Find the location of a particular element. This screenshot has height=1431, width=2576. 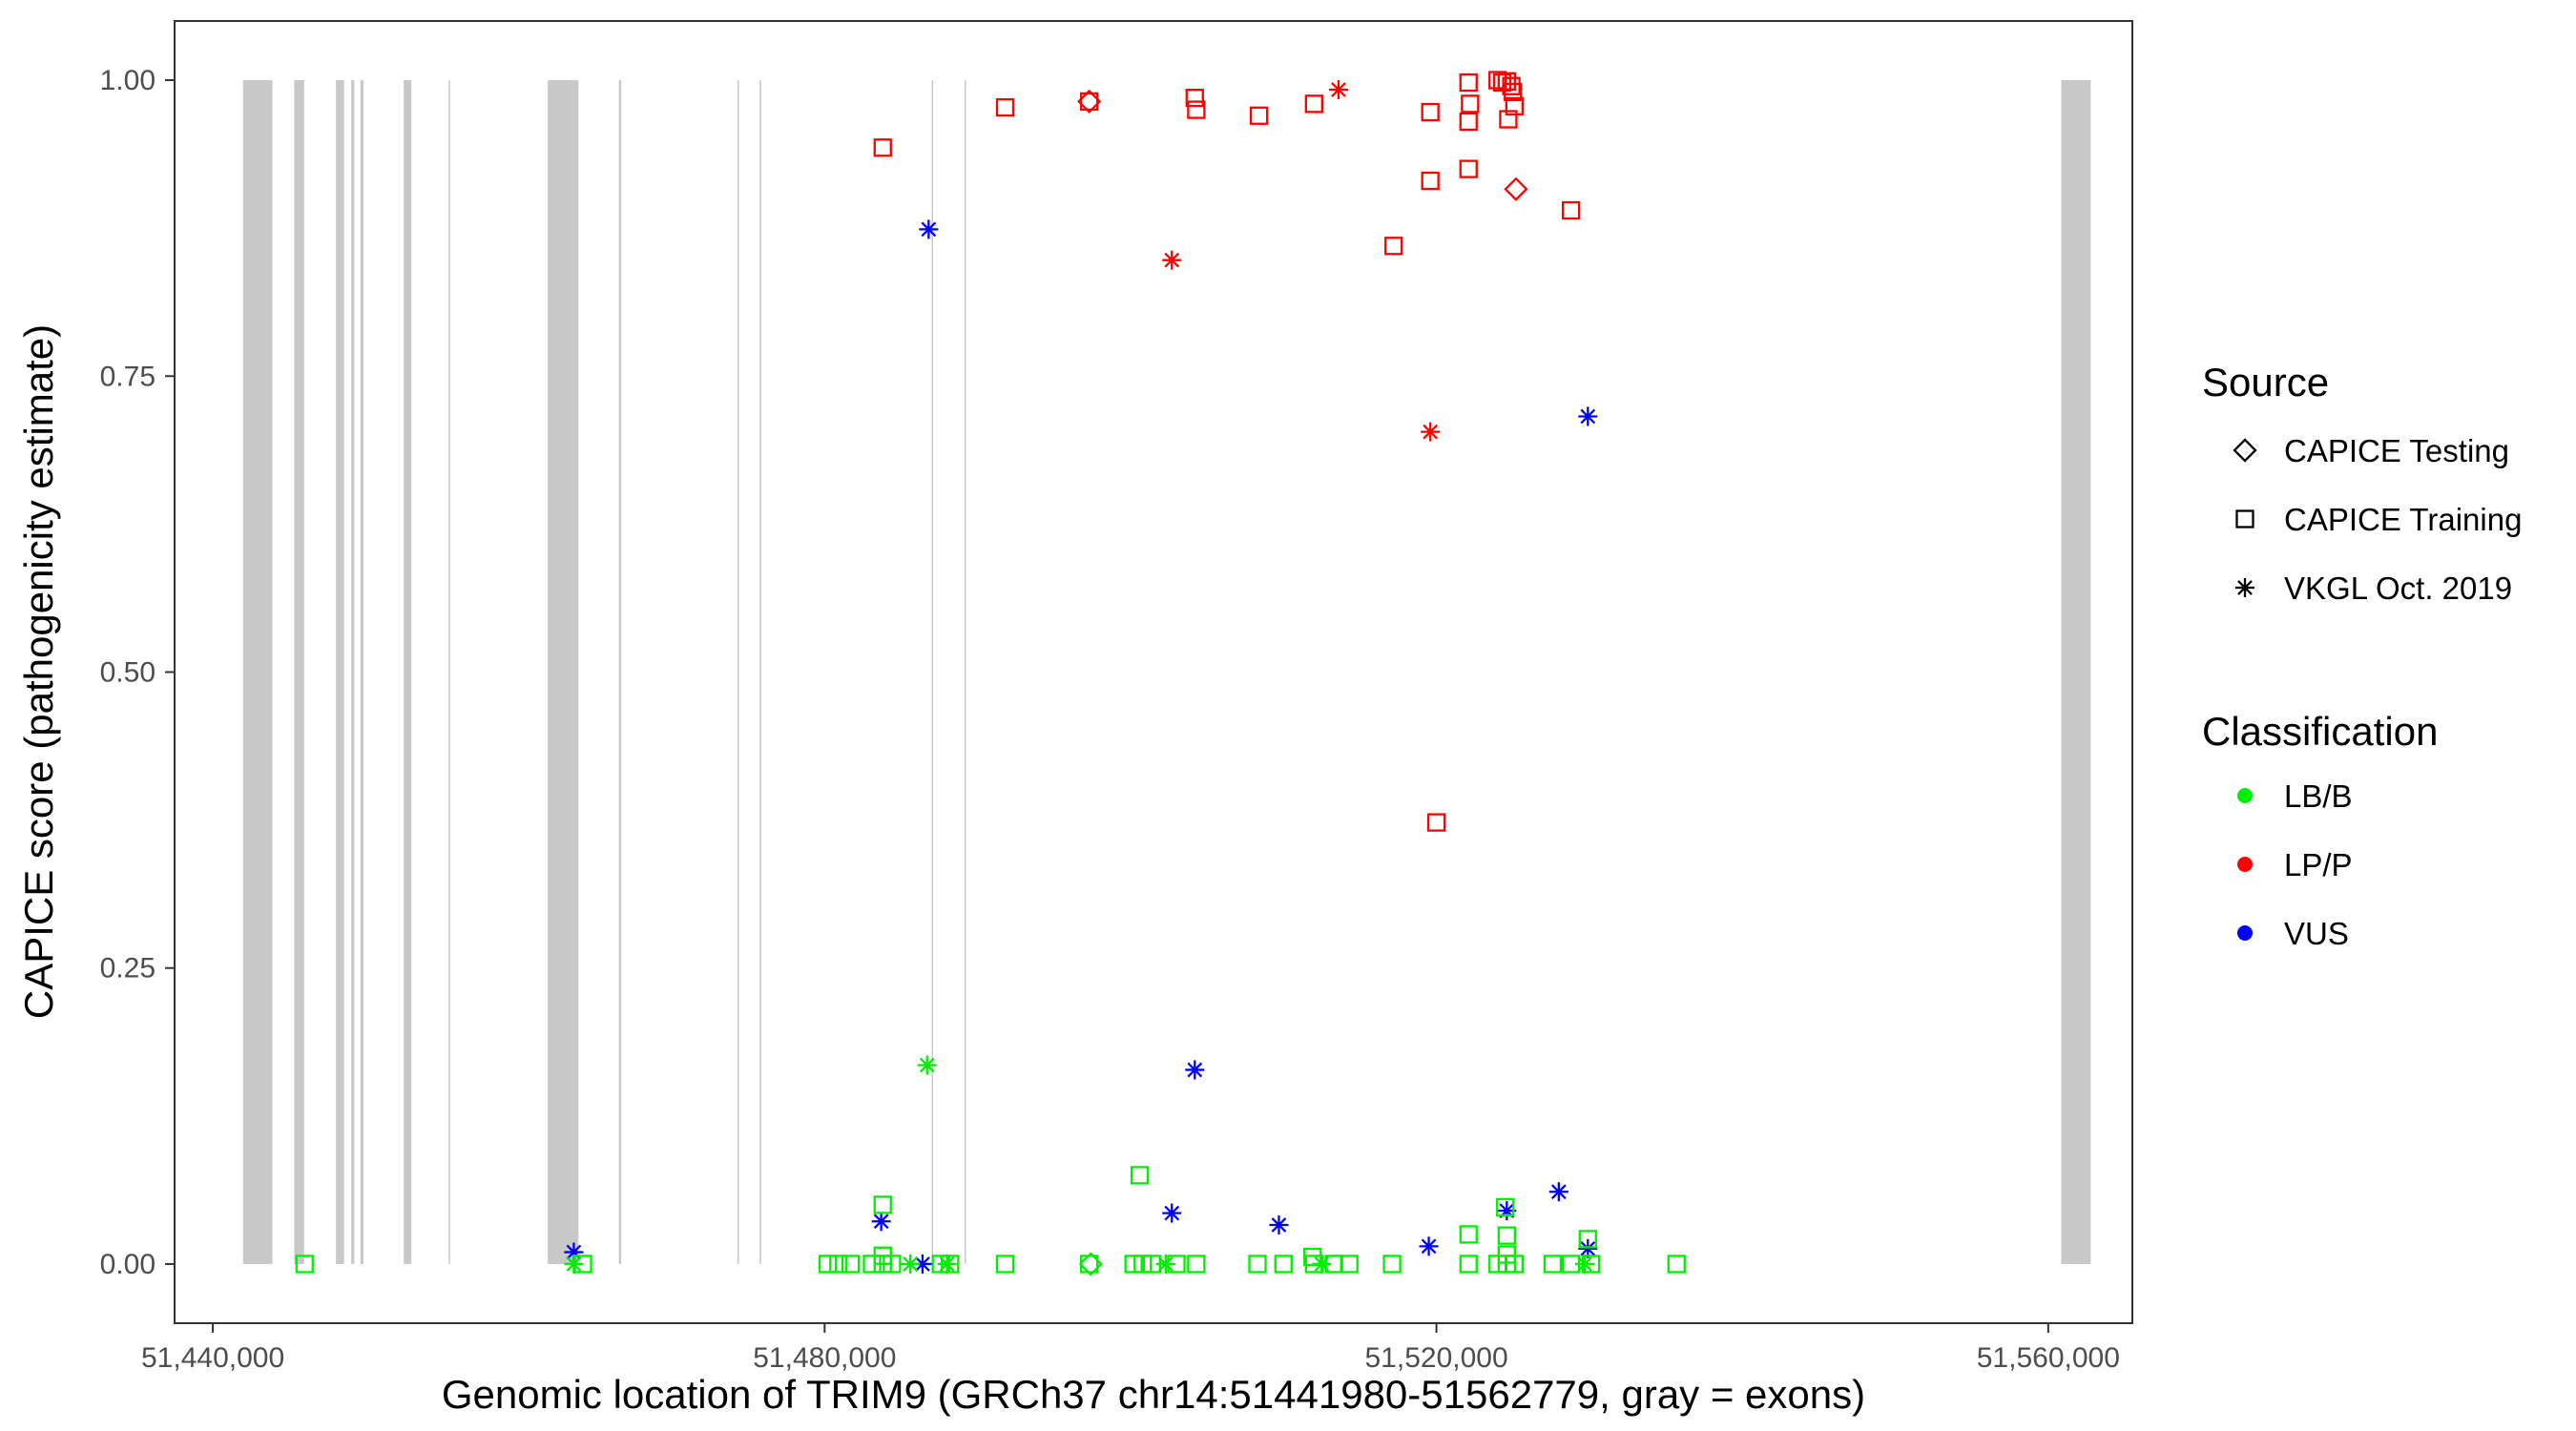

y-axis-title: CAPICE score (pathogenicity estimate) is located at coordinates (38, 671).